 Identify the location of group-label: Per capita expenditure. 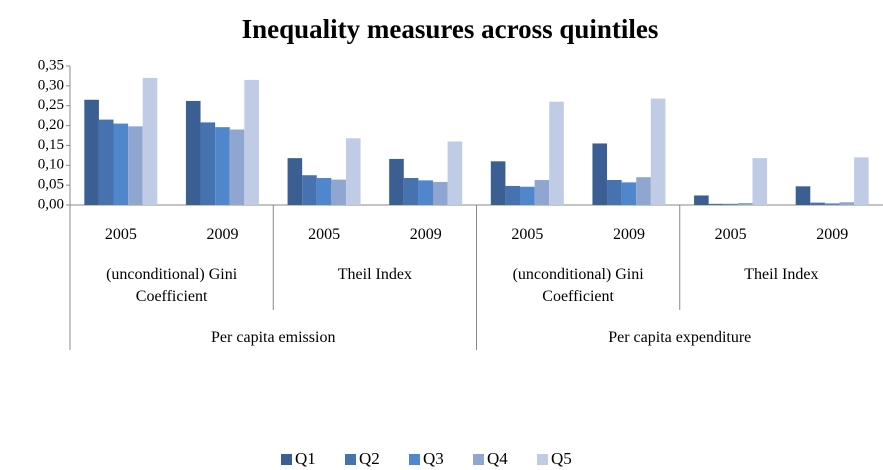
(680, 337).